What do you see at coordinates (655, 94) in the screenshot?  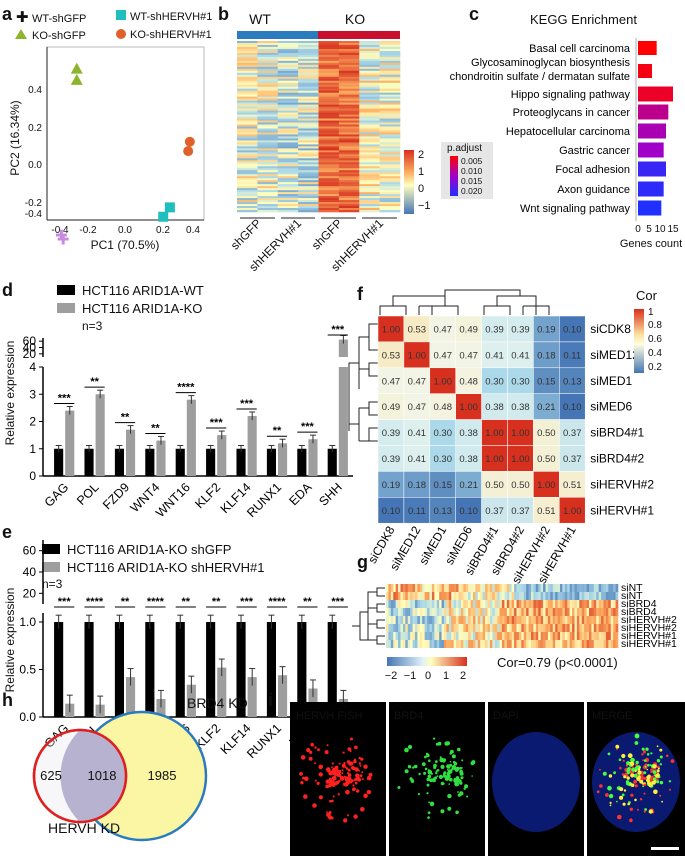 I see `kegg-bar` at bounding box center [655, 94].